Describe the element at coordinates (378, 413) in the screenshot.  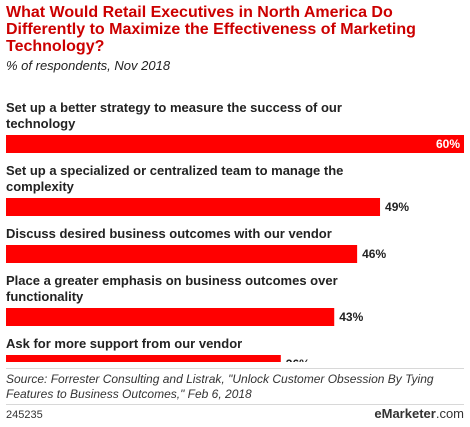
I see `logo-e: e` at that location.